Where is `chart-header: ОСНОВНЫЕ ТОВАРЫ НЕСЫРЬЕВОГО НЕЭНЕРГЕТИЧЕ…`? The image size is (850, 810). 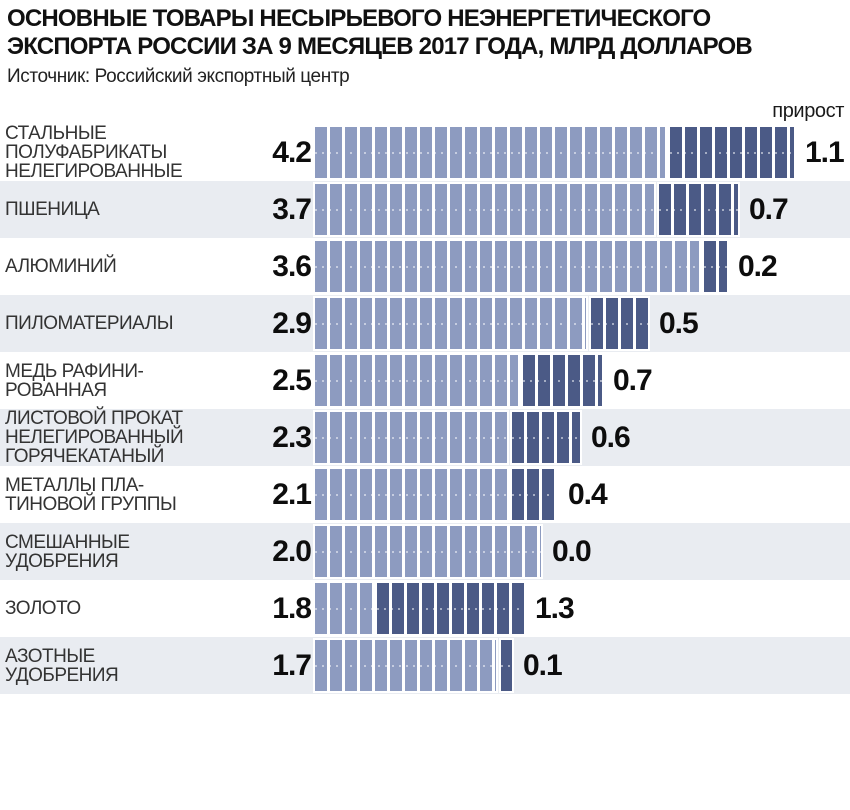 chart-header: ОСНОВНЫЕ ТОВАРЫ НЕСЫРЬЕВОГО НЕЭНЕРГЕТИЧЕ… is located at coordinates (425, 44).